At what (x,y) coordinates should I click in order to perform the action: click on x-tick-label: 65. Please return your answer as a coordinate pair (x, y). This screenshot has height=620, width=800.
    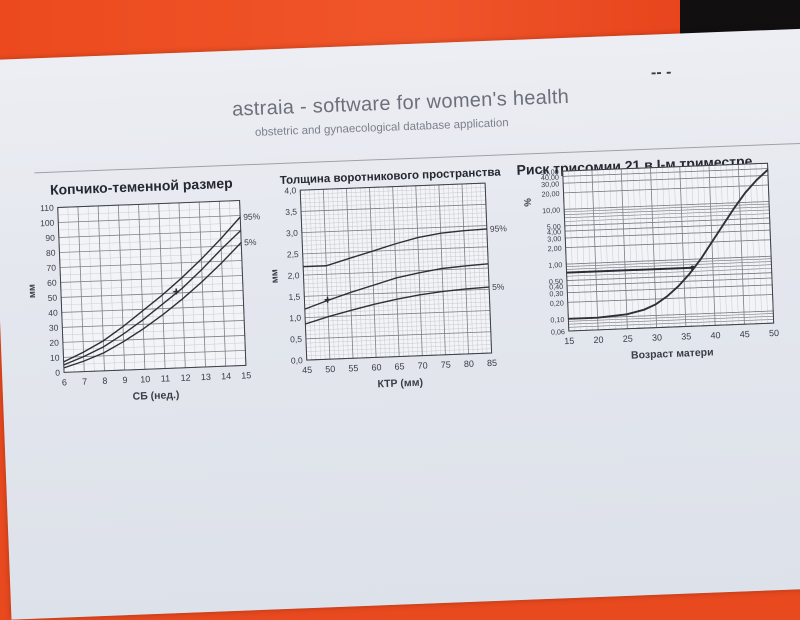
    Looking at the image, I should click on (399, 366).